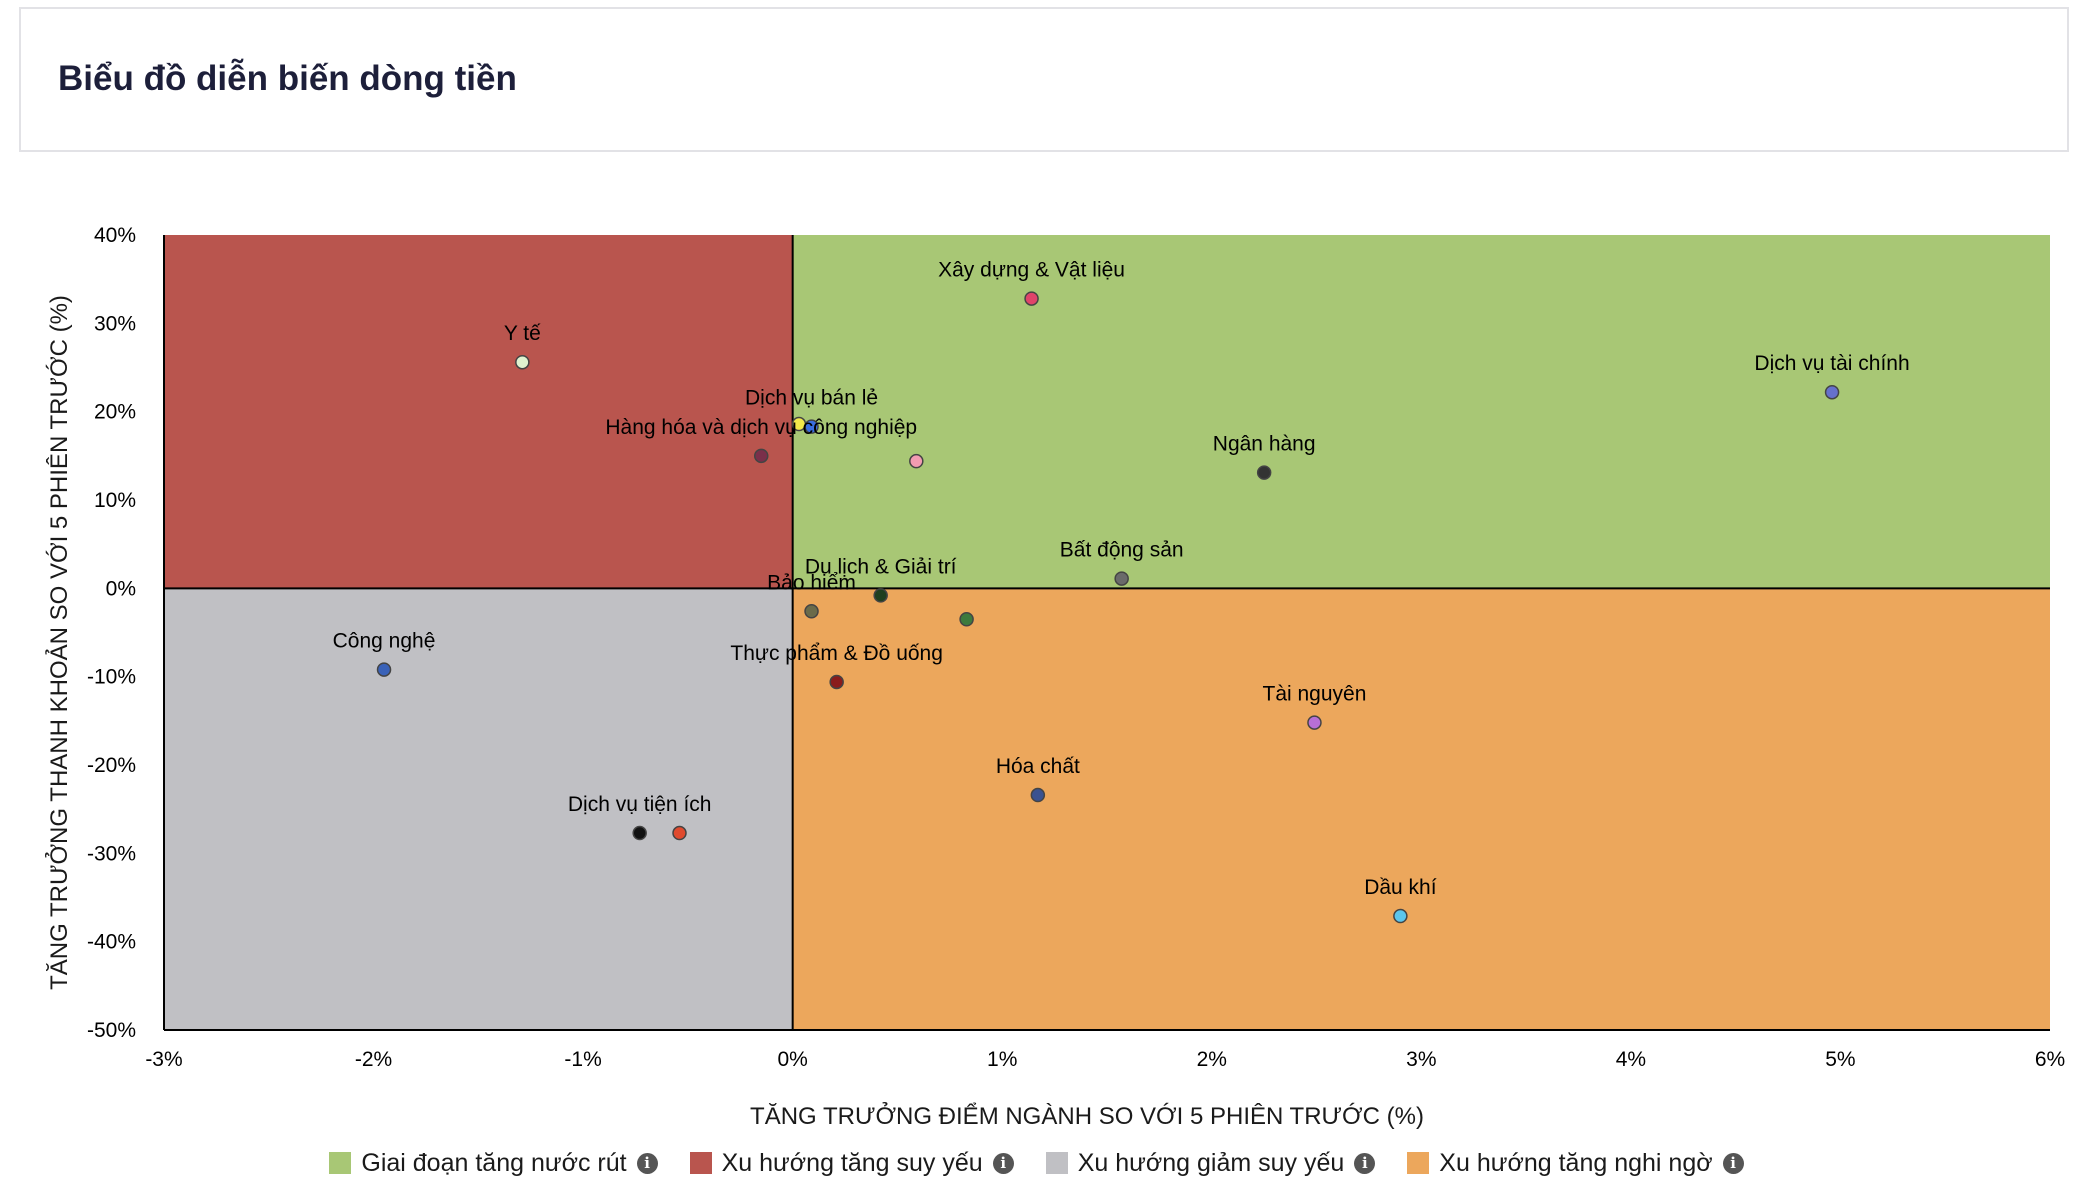  What do you see at coordinates (115, 323) in the screenshot?
I see `y-tick-label: 30%` at bounding box center [115, 323].